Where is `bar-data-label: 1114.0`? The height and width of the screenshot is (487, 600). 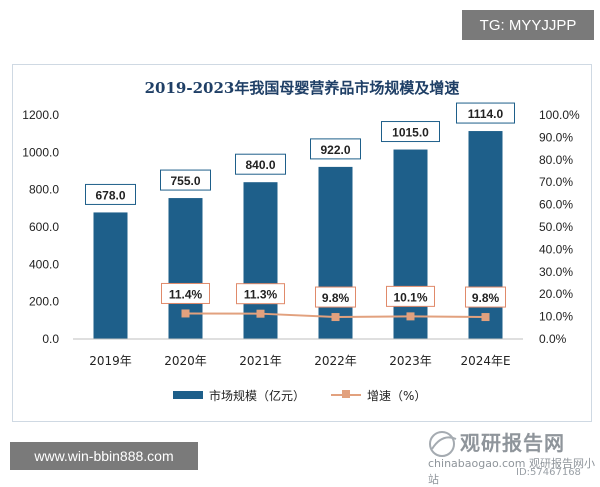
bar-data-label: 1114.0 is located at coordinates (486, 114).